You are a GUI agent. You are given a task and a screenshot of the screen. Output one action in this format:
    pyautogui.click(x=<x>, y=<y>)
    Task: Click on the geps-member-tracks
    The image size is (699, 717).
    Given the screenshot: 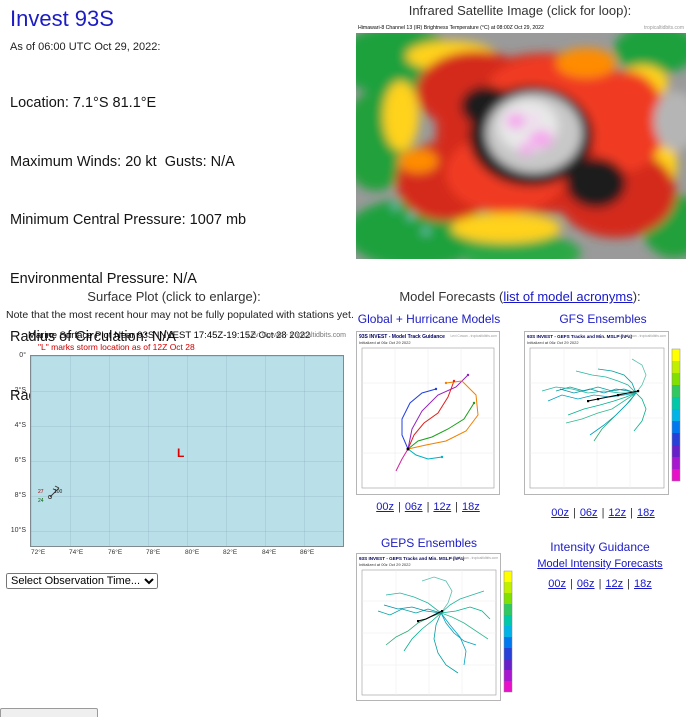 What is the action you would take?
    pyautogui.click(x=434, y=625)
    